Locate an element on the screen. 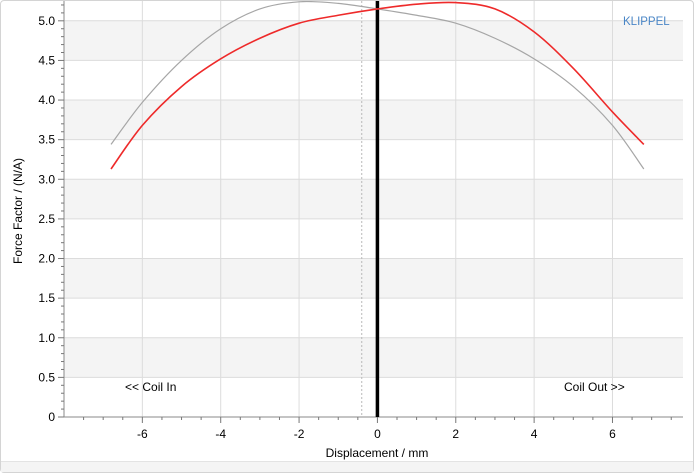 This screenshot has height=473, width=694. y-tick-label: 1.0 is located at coordinates (46, 338).